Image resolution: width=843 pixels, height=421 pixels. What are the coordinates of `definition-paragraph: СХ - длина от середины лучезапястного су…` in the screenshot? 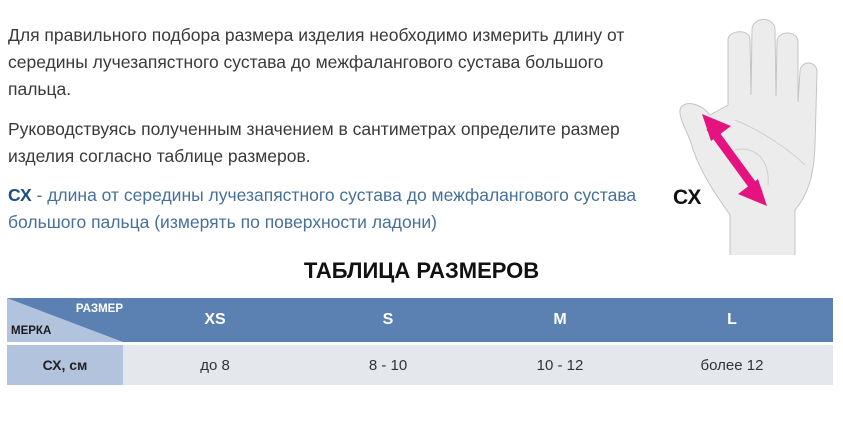 It's located at (328, 209).